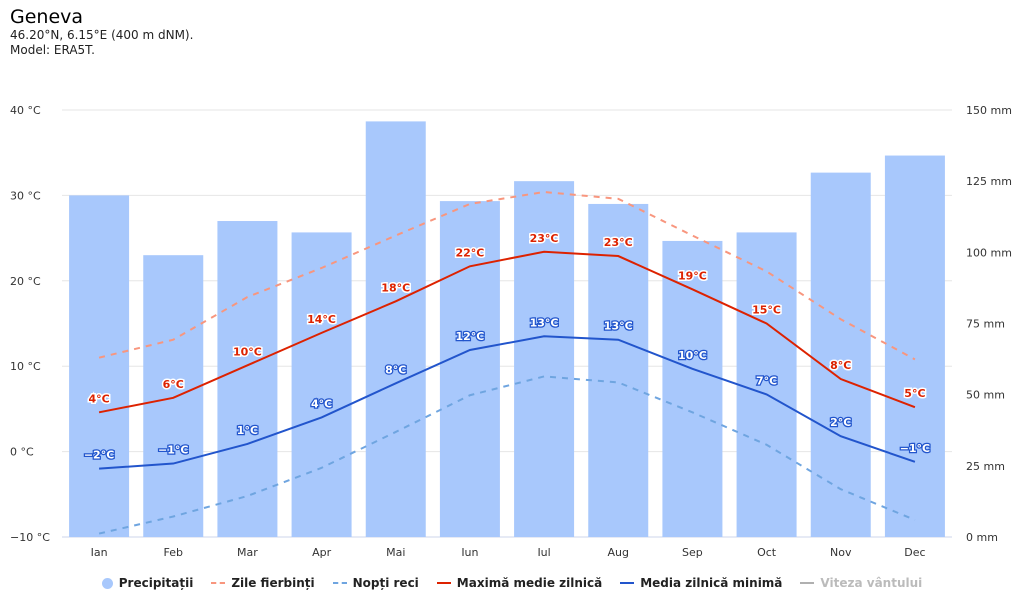 The width and height of the screenshot is (1024, 614). What do you see at coordinates (25, 281) in the screenshot?
I see `left-tick-label: 20 °C` at bounding box center [25, 281].